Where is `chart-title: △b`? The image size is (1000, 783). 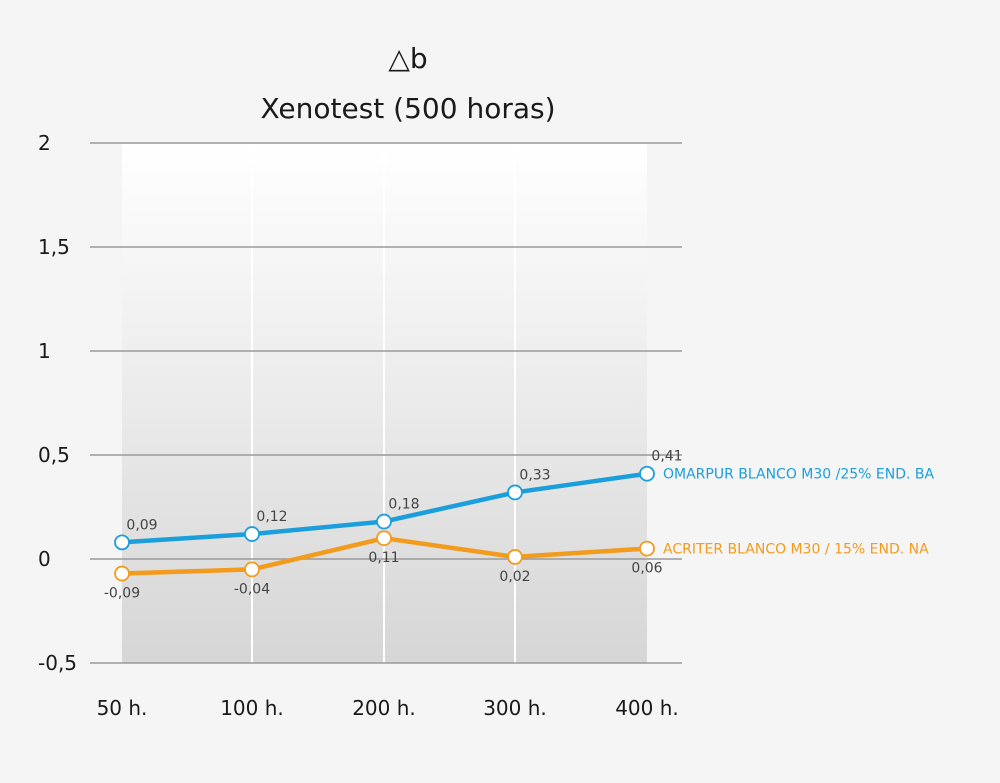
chart-title: △b is located at coordinates (407, 58).